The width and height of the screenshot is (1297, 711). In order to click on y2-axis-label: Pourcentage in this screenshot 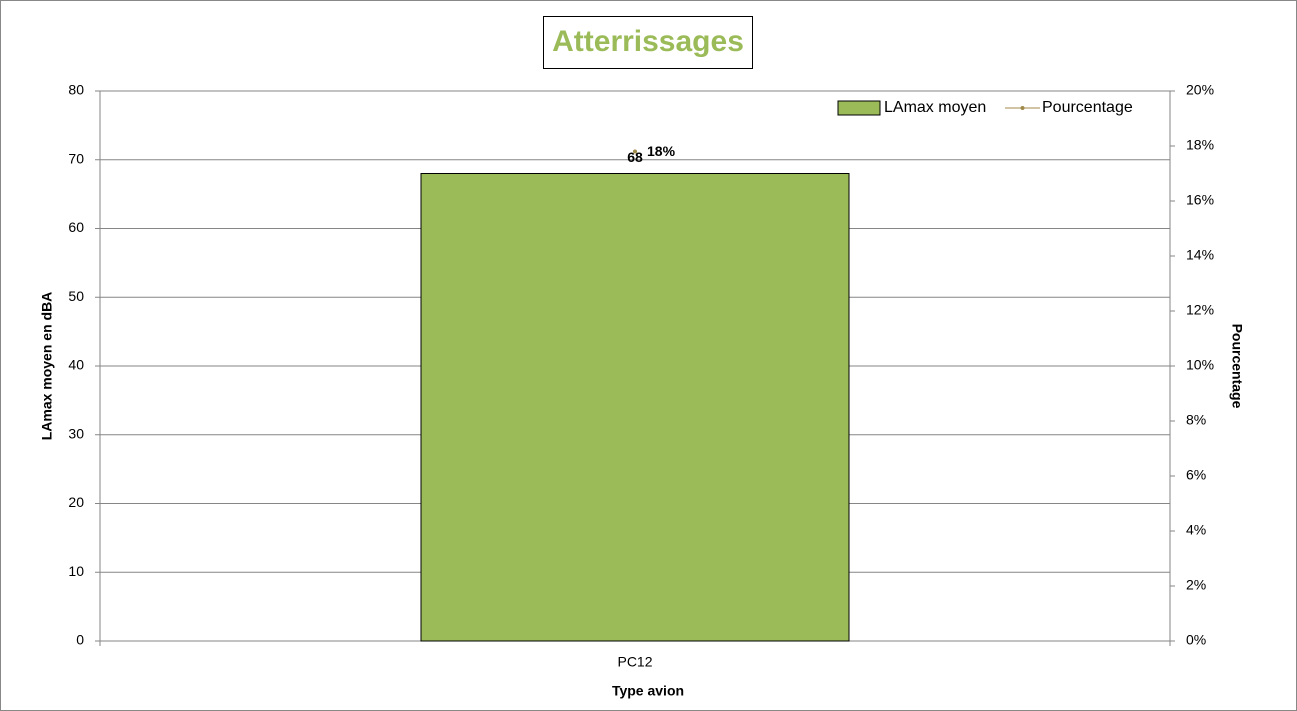, I will do `click(1237, 366)`.